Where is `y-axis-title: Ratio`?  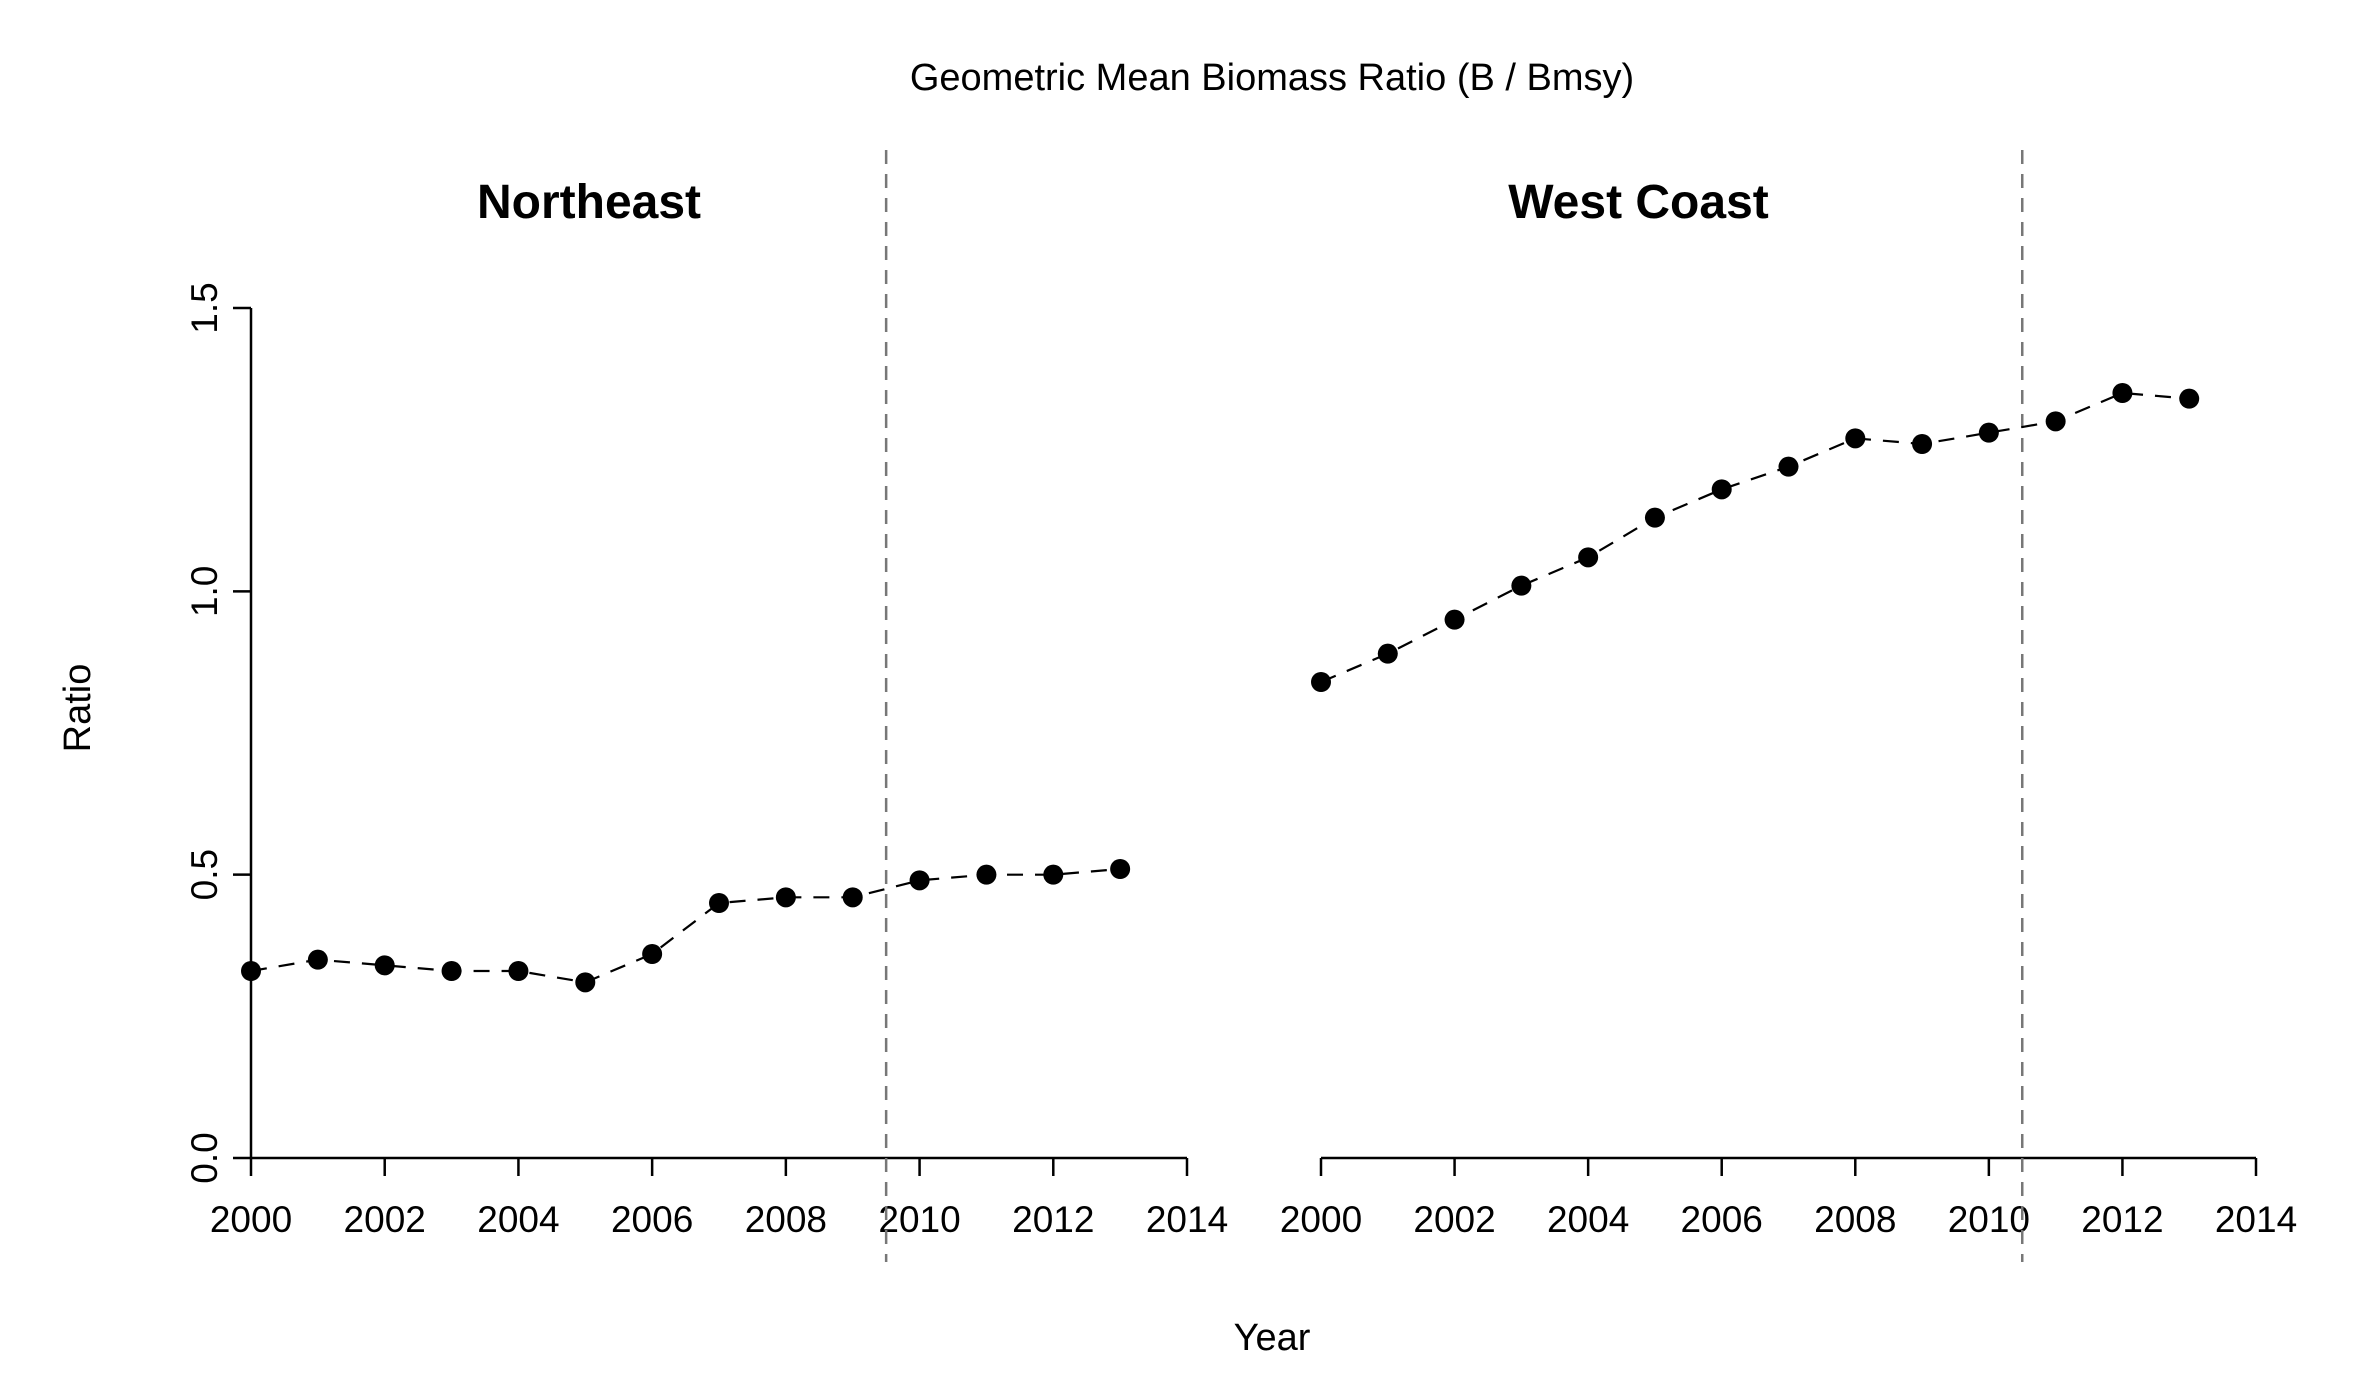 y-axis-title: Ratio is located at coordinates (78, 708).